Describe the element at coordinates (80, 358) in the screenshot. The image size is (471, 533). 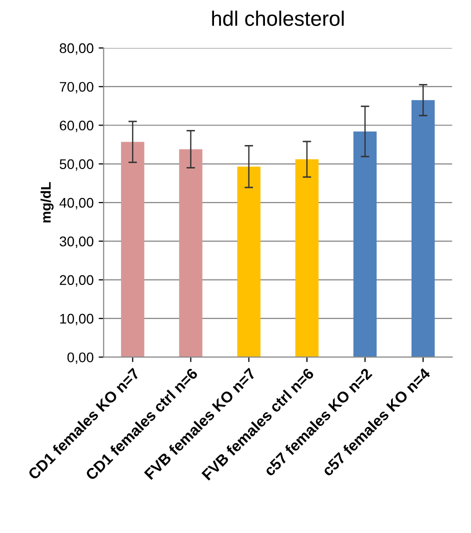
I see `y-tick-label: 0,00` at that location.